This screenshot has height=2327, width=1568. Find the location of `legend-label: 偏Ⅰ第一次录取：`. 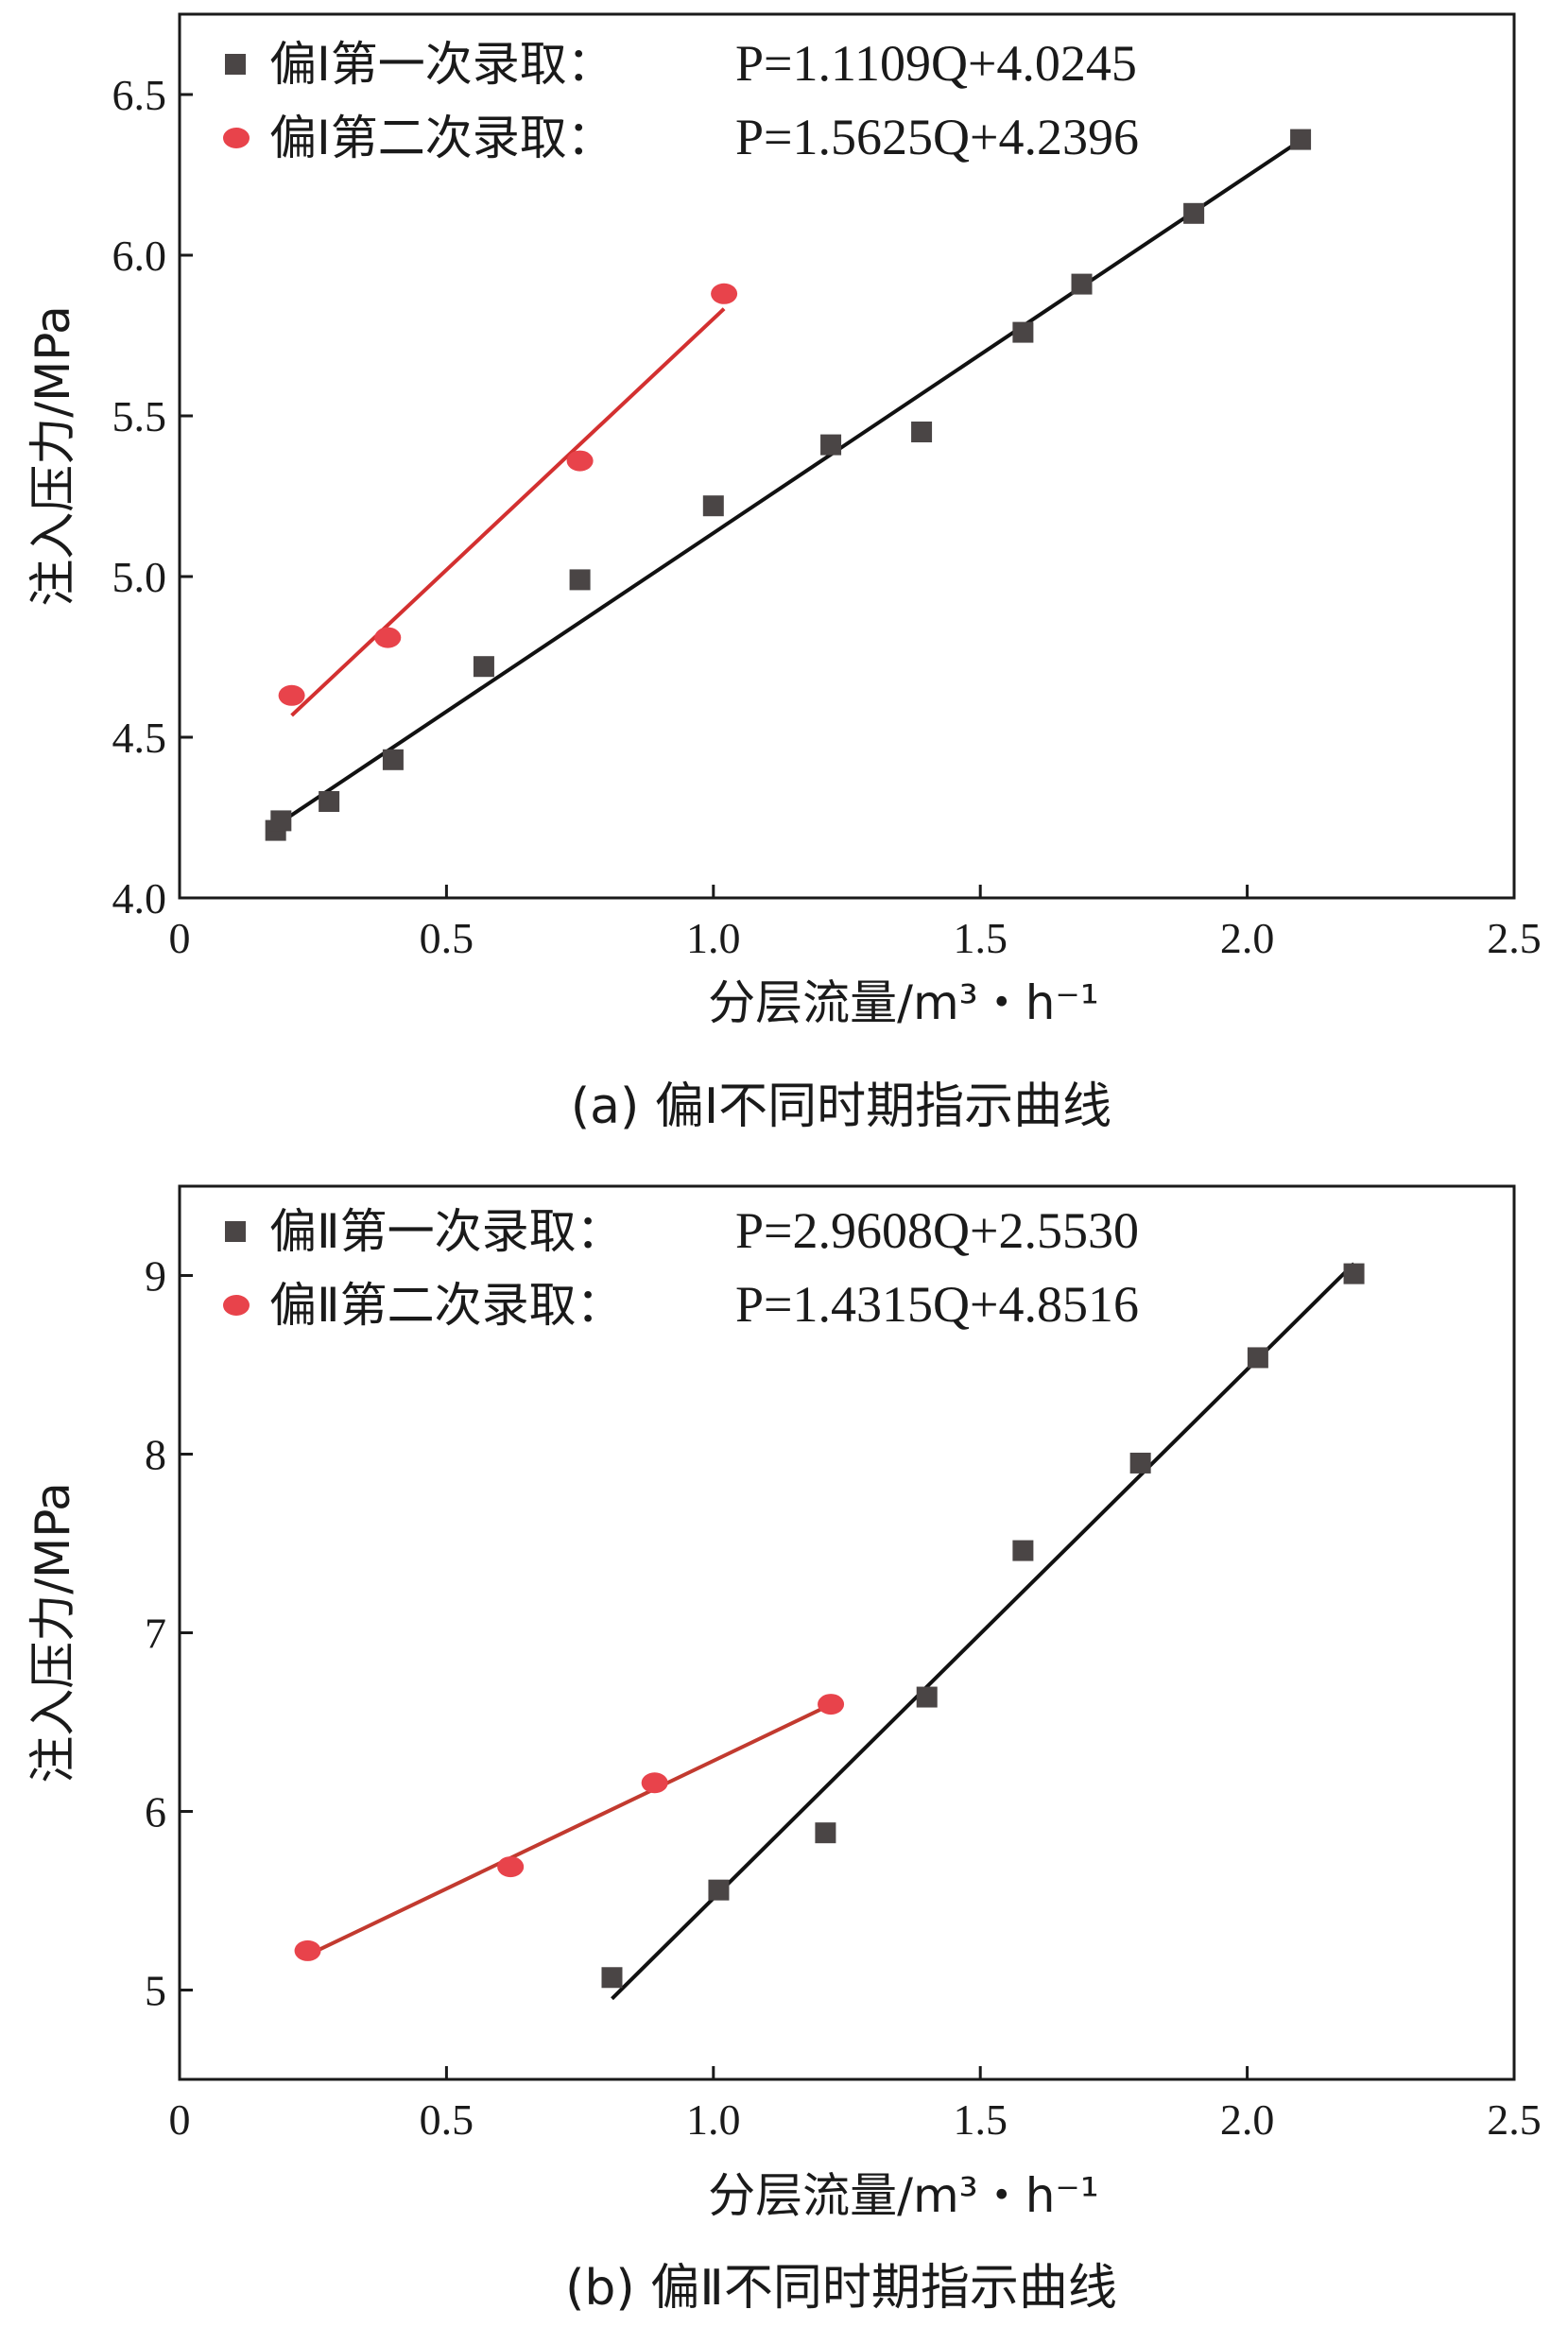

legend-label: 偏Ⅰ第一次录取： is located at coordinates (441, 64).